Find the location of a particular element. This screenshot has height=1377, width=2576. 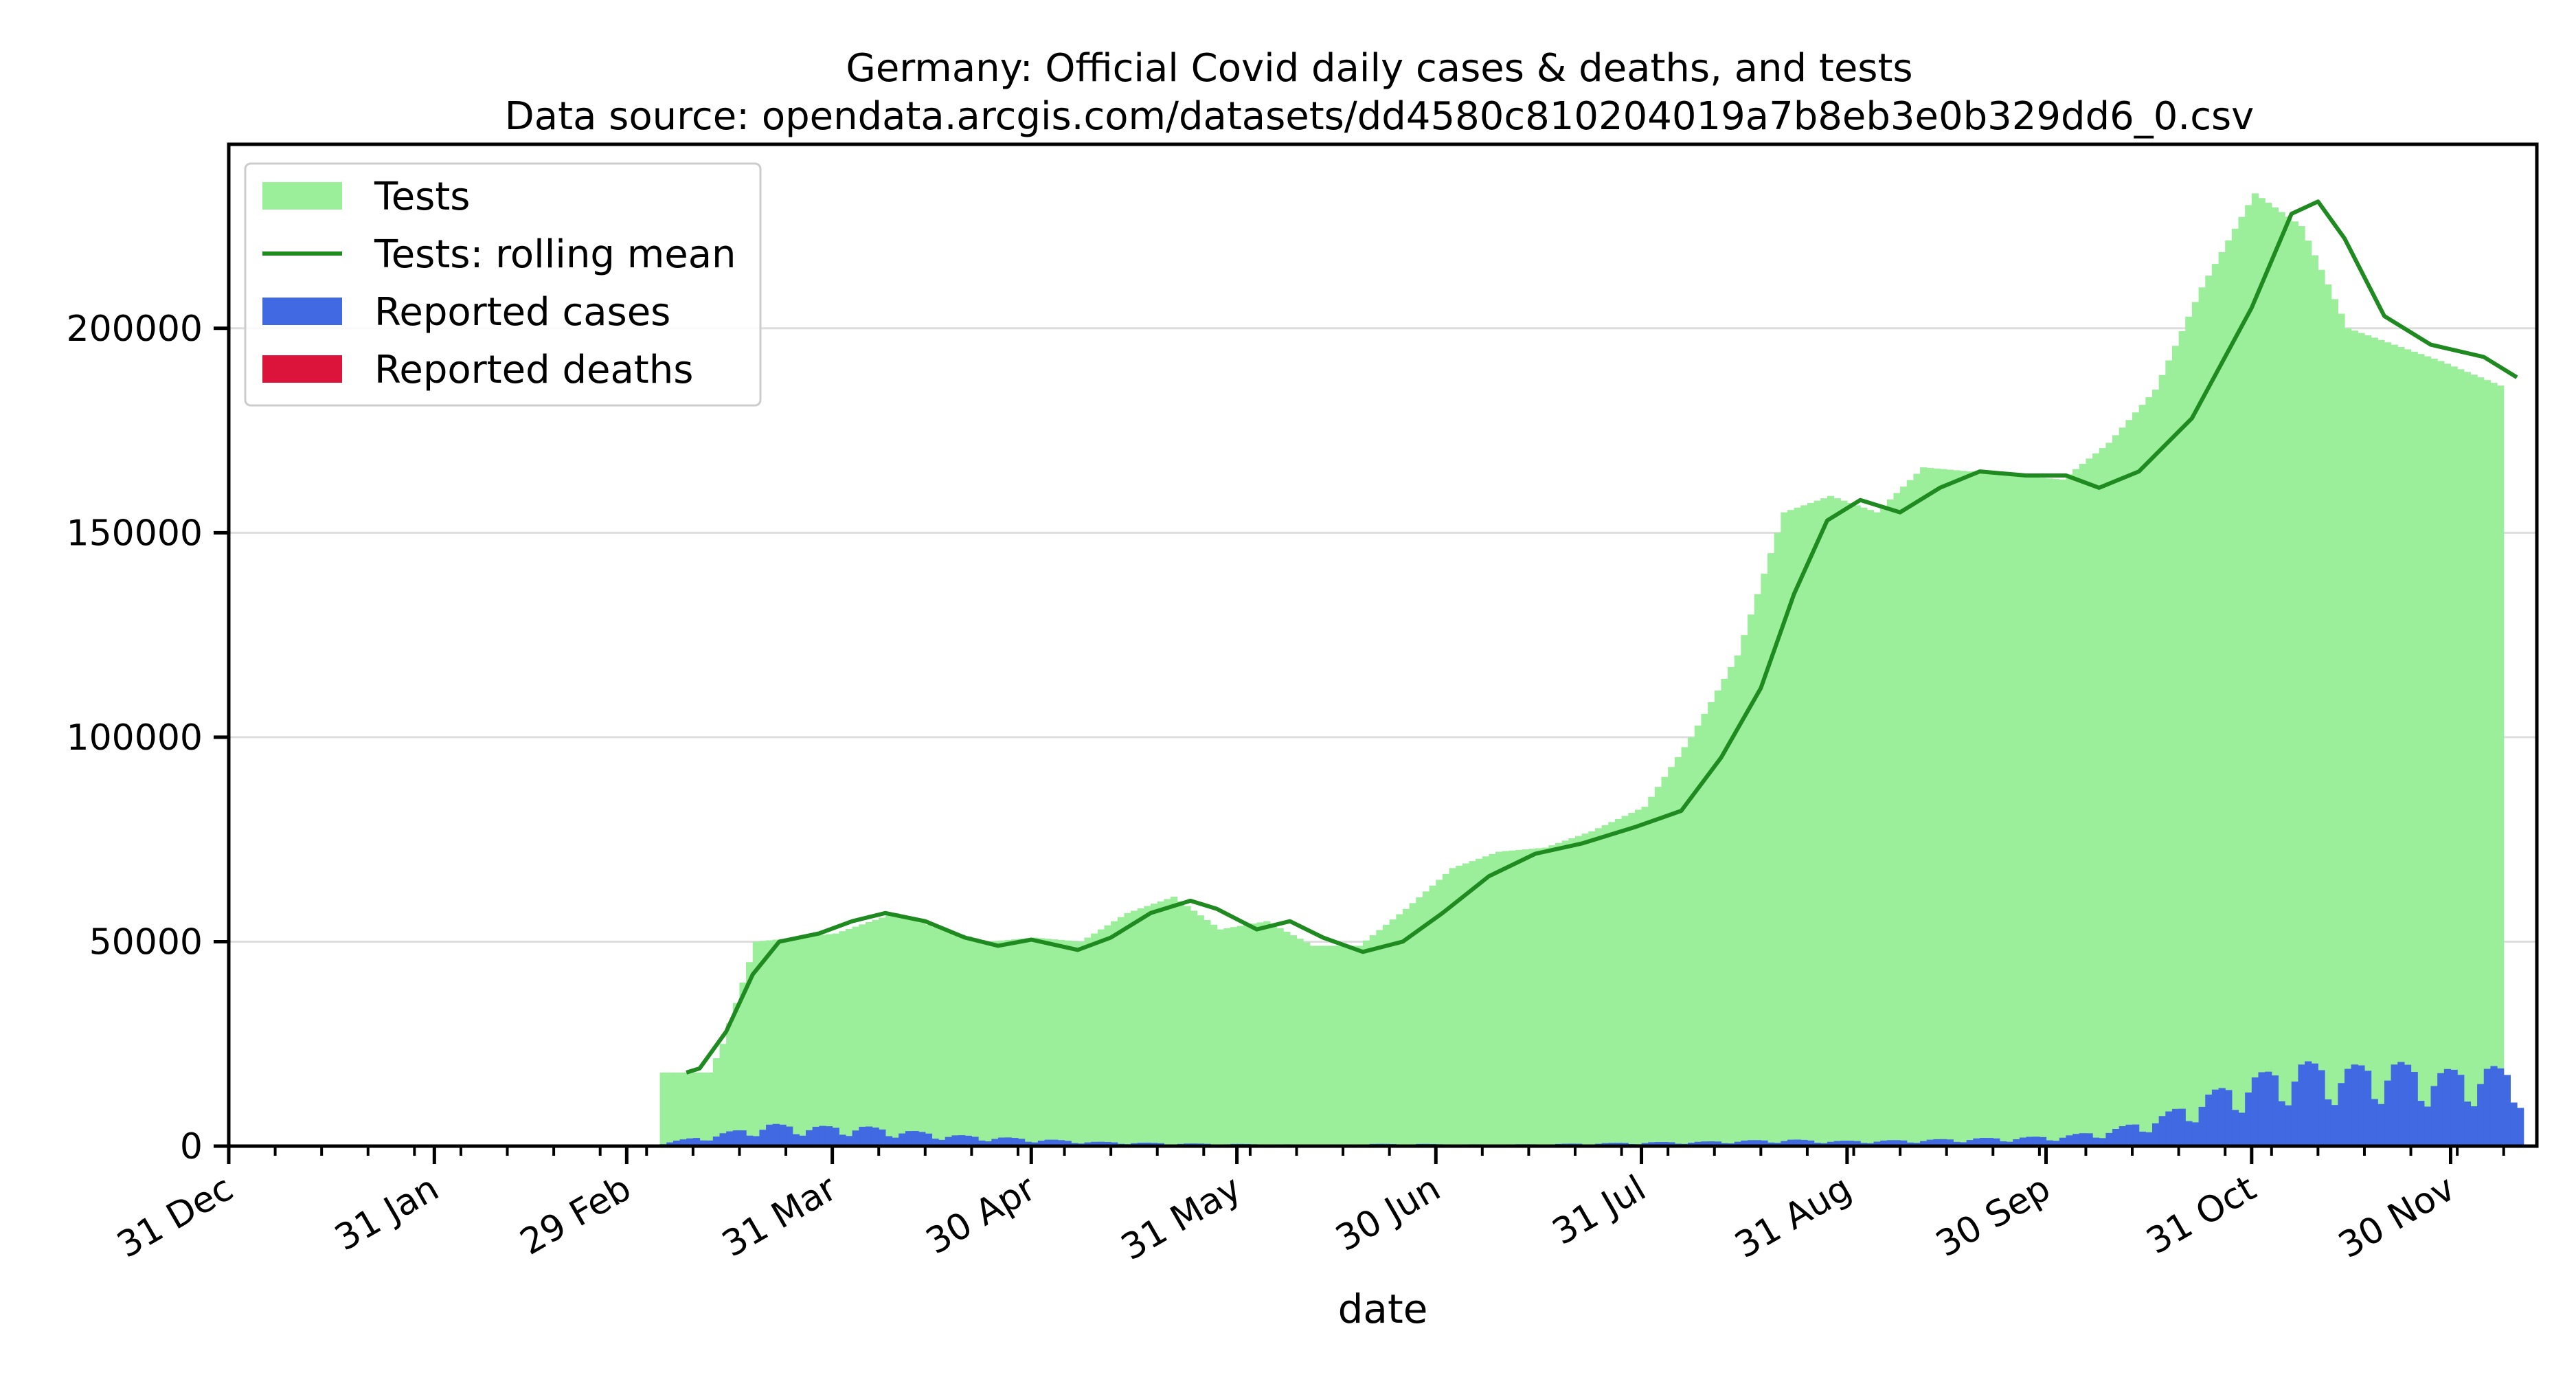

x-tick-label: 30 Apr is located at coordinates (981, 1215).